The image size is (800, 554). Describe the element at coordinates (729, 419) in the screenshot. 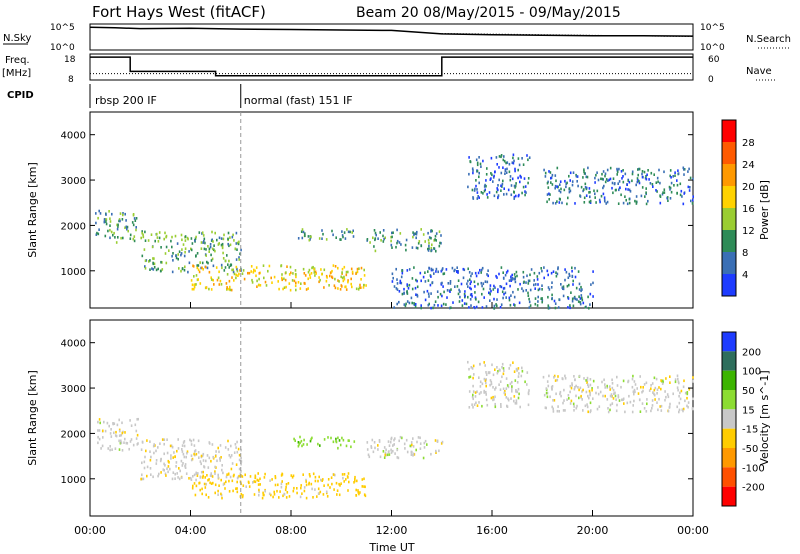

I see `colorbar-frame` at that location.